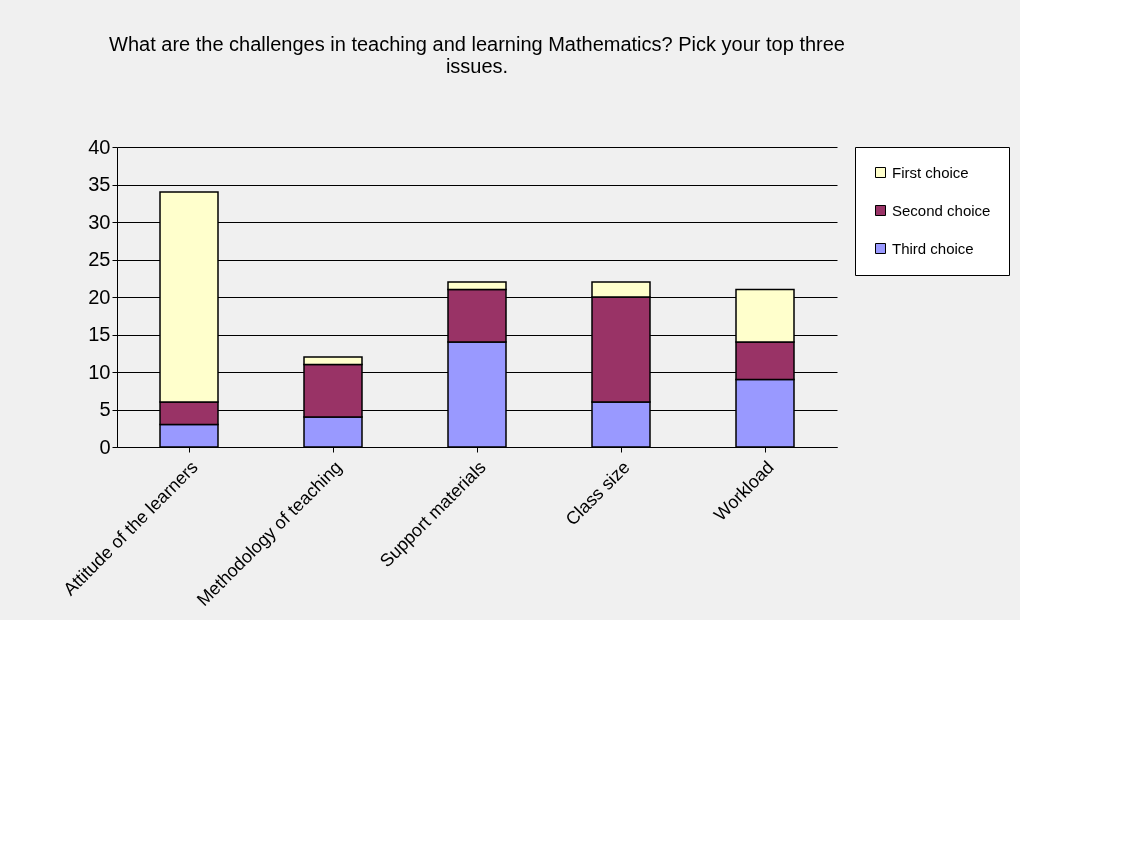 The image size is (1147, 866). Describe the element at coordinates (99, 184) in the screenshot. I see `y-tick-label: 35` at that location.